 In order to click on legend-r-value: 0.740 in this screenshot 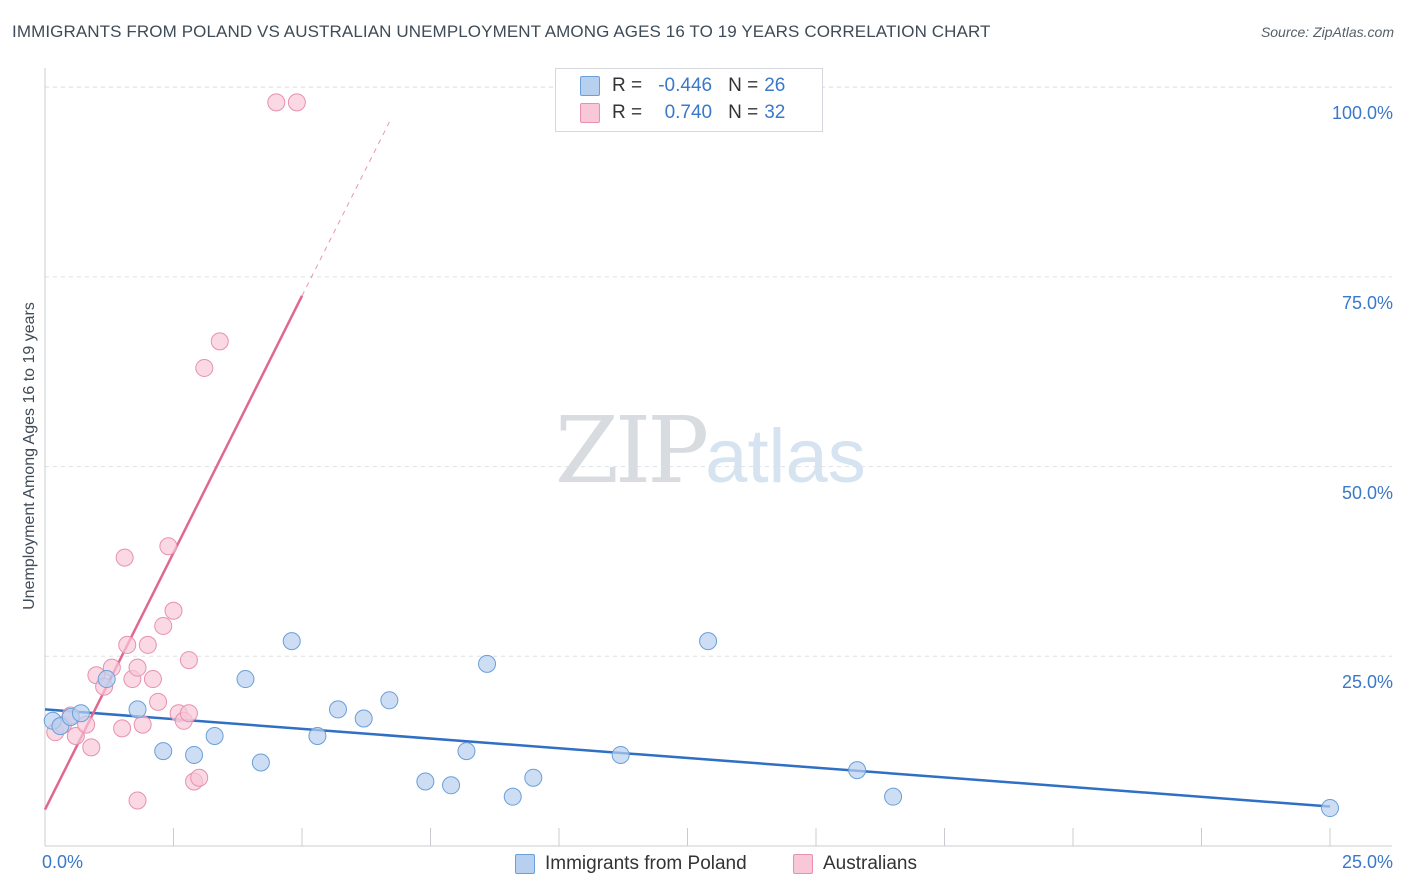, I will do `click(688, 112)`.